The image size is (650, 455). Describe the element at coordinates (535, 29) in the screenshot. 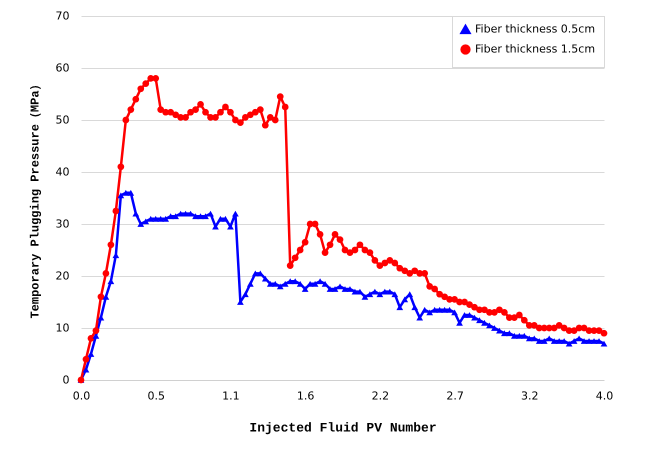

I see `legend-label: Fiber thickness 0.5cm` at that location.